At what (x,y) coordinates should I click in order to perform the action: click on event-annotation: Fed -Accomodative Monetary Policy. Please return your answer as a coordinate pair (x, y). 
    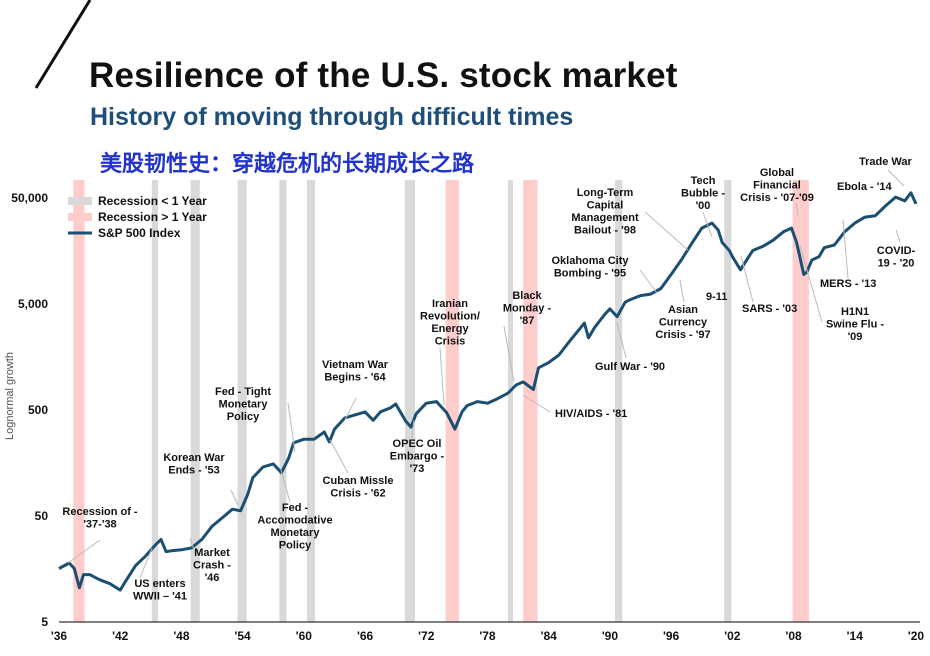
    Looking at the image, I should click on (294, 527).